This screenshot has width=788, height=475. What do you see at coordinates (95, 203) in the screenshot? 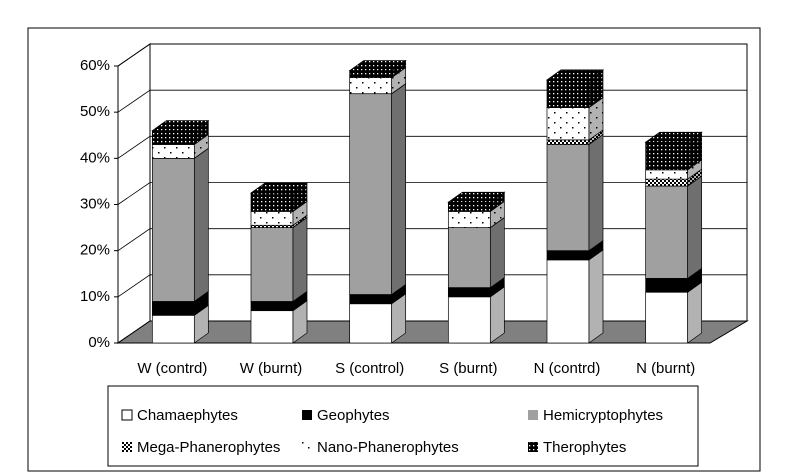
I see `y-tick-label: 30%` at bounding box center [95, 203].